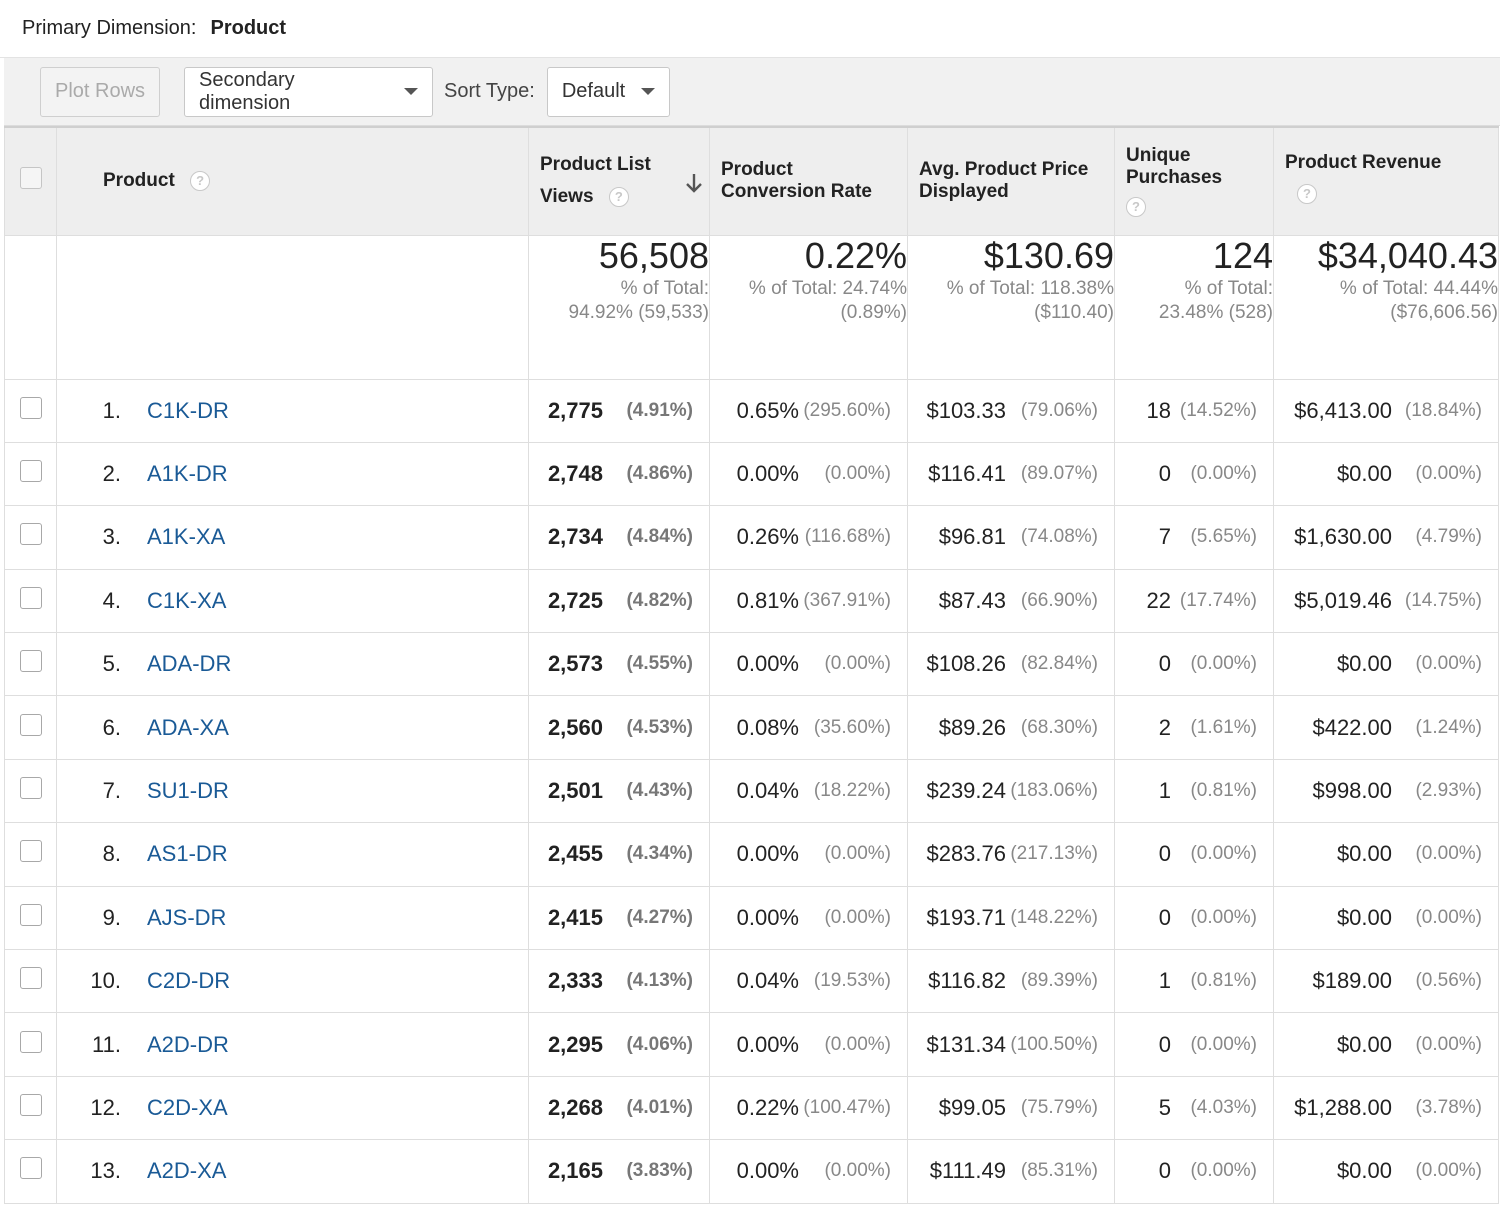  I want to click on col-header-product: Product ?, so click(292, 181).